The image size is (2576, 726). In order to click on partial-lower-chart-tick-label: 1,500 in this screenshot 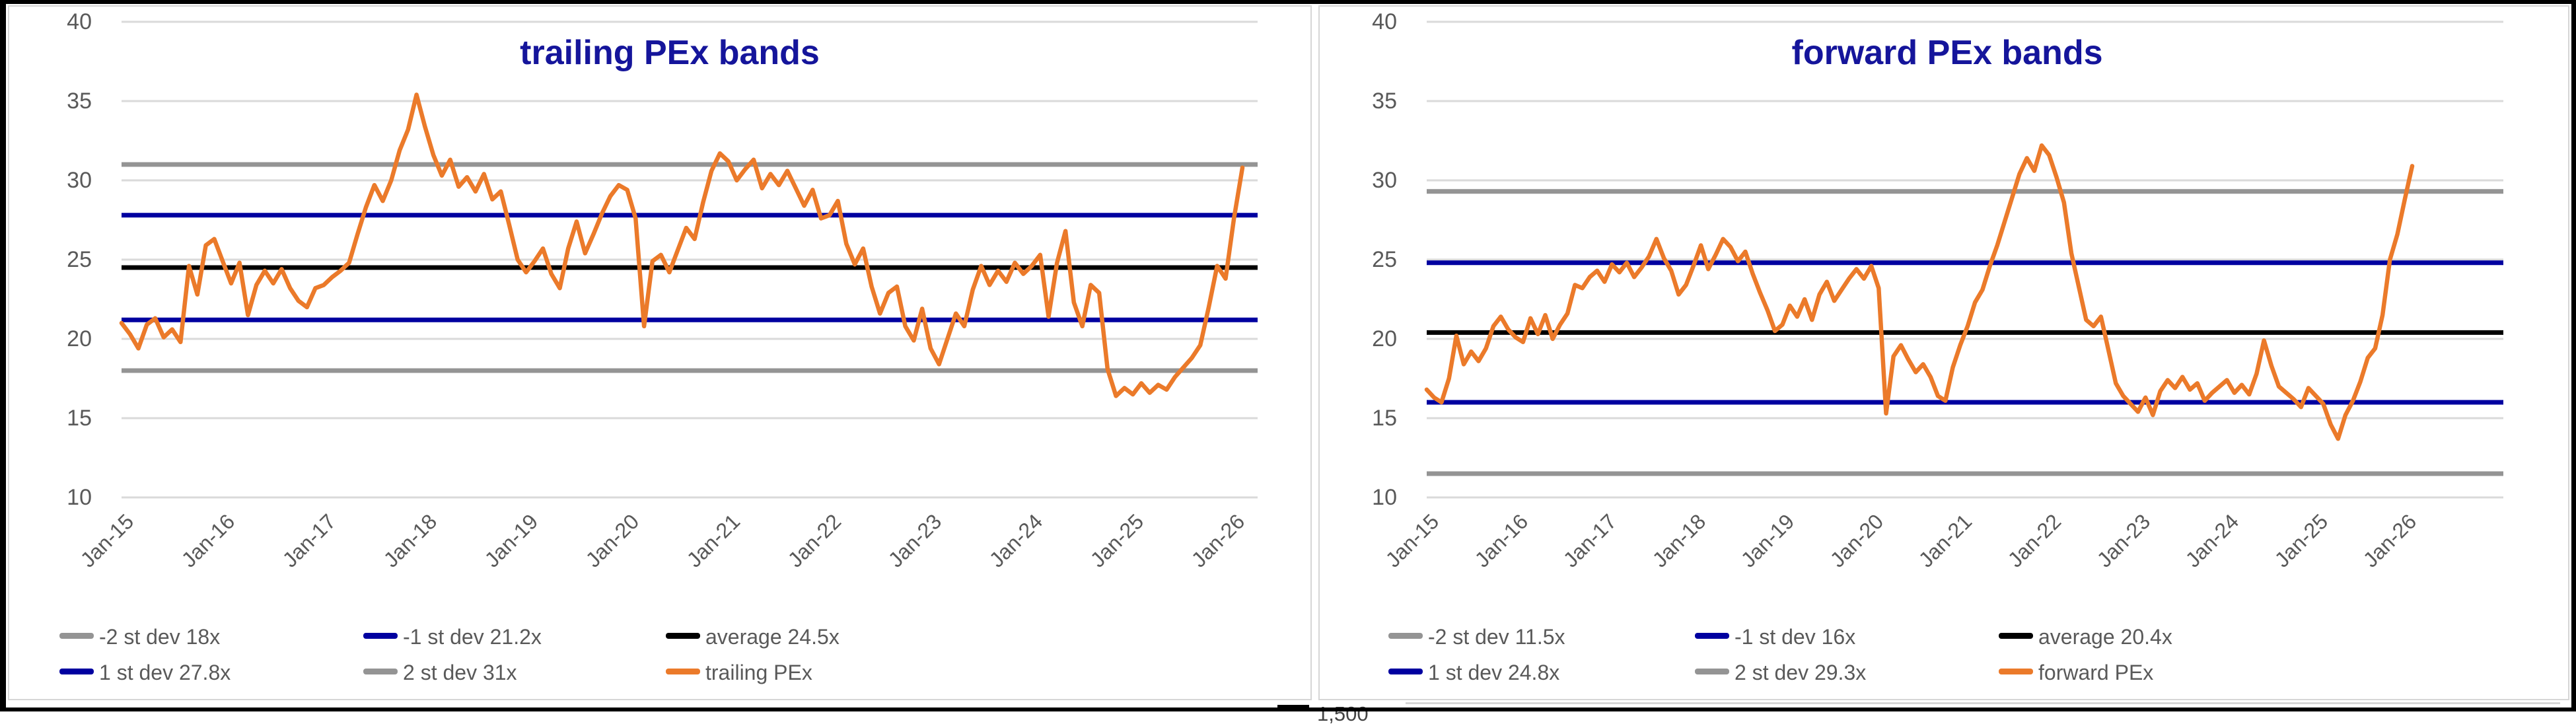, I will do `click(1343, 713)`.